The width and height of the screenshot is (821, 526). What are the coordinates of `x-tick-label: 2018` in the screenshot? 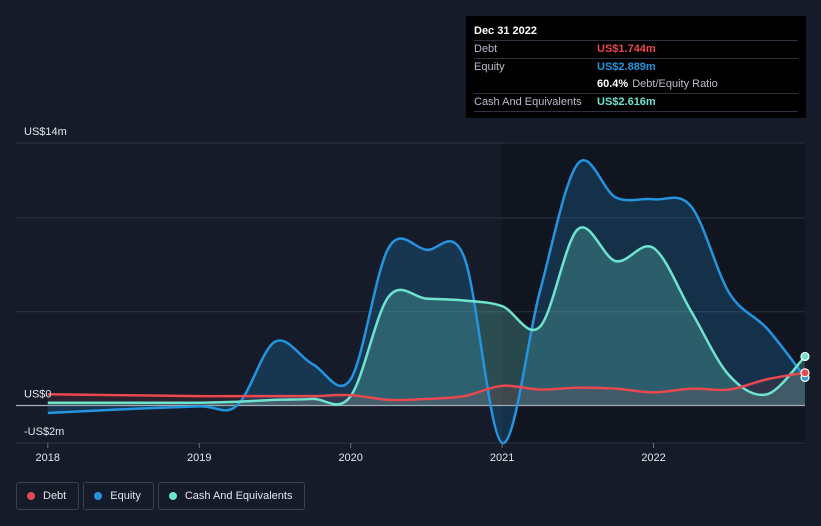 It's located at (48, 458).